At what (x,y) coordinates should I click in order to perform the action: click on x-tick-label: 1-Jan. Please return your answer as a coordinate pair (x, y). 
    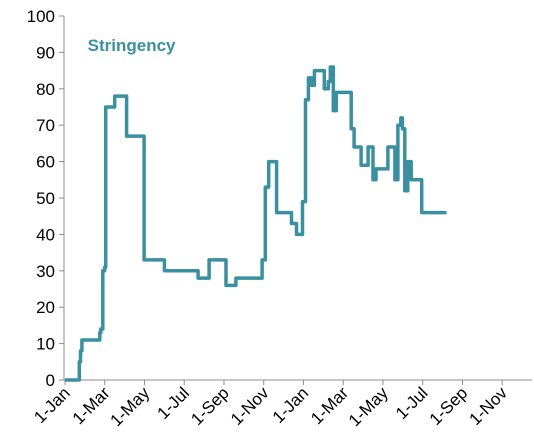
    Looking at the image, I should click on (291, 405).